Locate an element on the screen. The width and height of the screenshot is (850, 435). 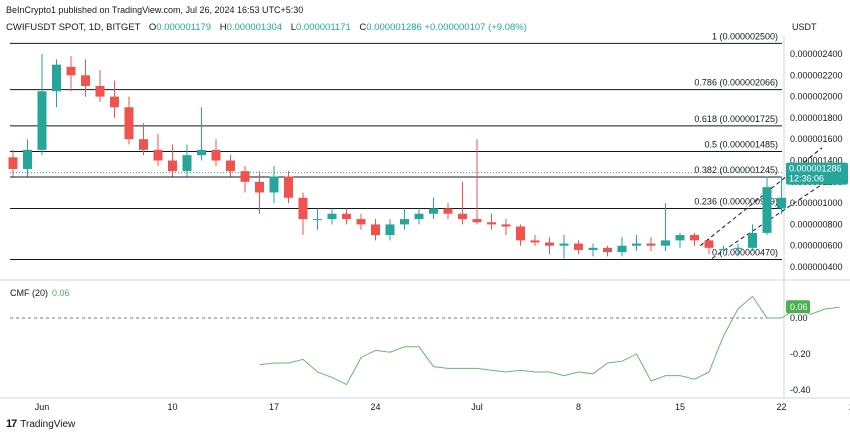
cmf-value: 0.06 is located at coordinates (61, 293).